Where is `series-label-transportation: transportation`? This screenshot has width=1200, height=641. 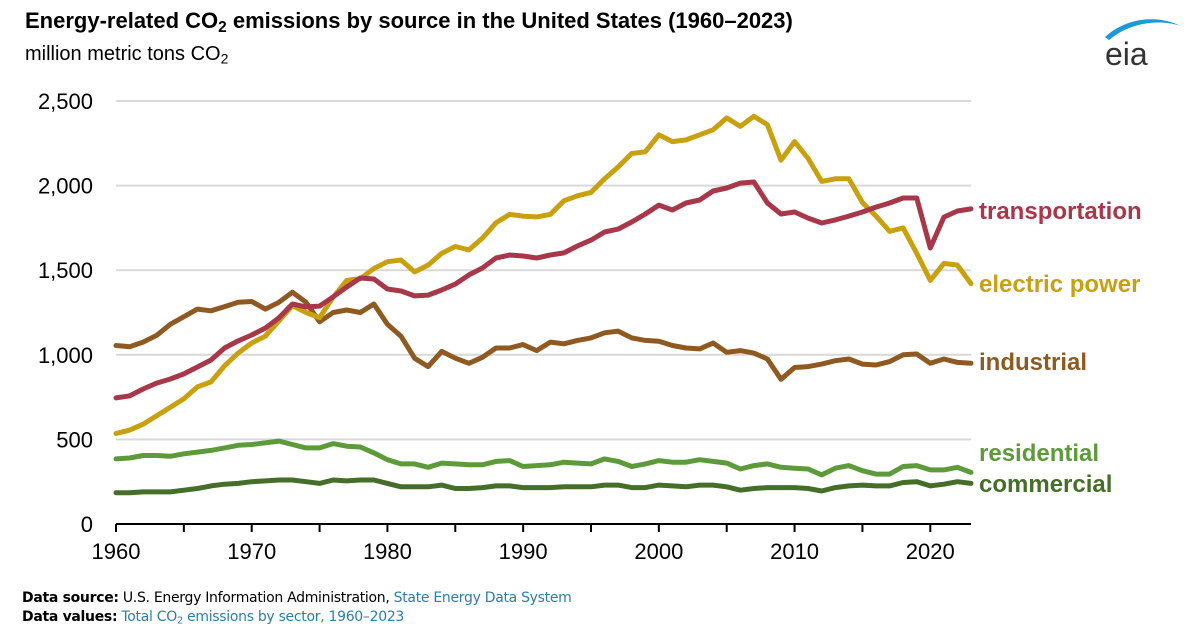 series-label-transportation: transportation is located at coordinates (1060, 211).